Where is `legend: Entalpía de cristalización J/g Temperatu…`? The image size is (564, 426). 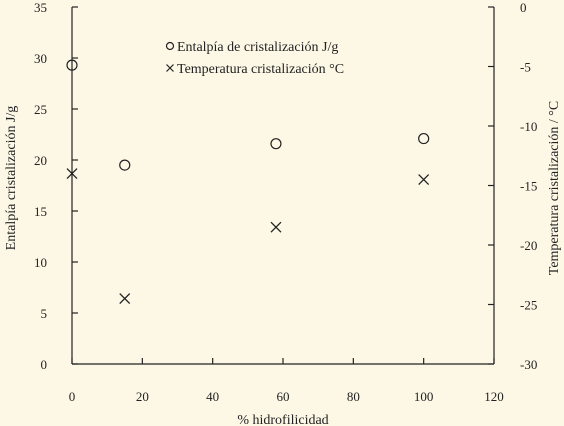
legend: Entalpía de cristalización J/g Temperatu… is located at coordinates (254, 58).